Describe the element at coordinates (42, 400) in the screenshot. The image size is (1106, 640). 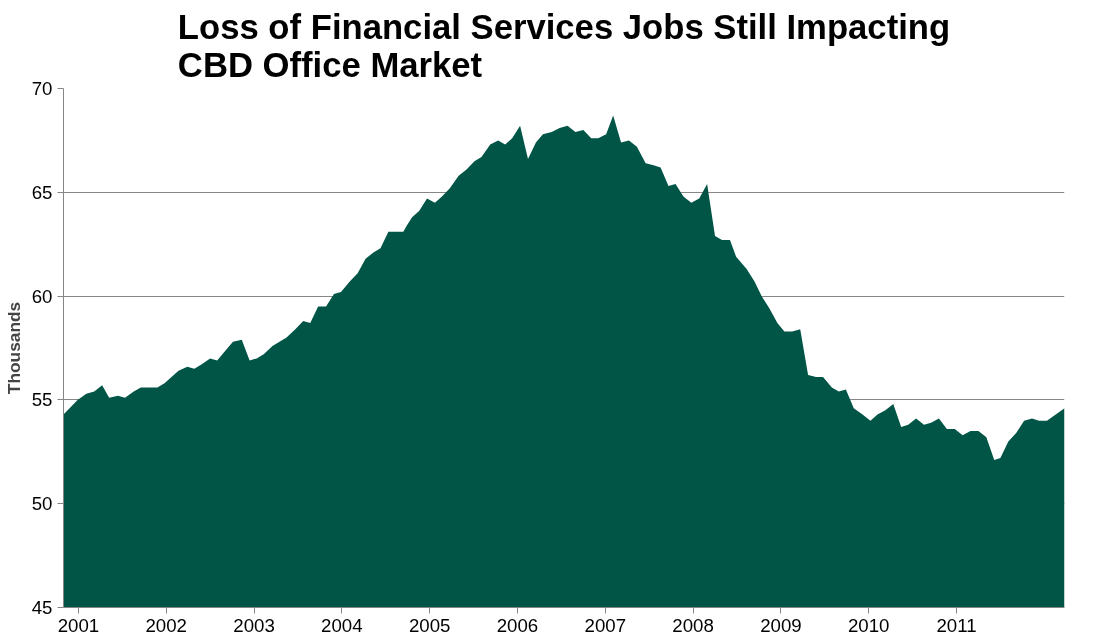
I see `y-tick-label: 55` at that location.